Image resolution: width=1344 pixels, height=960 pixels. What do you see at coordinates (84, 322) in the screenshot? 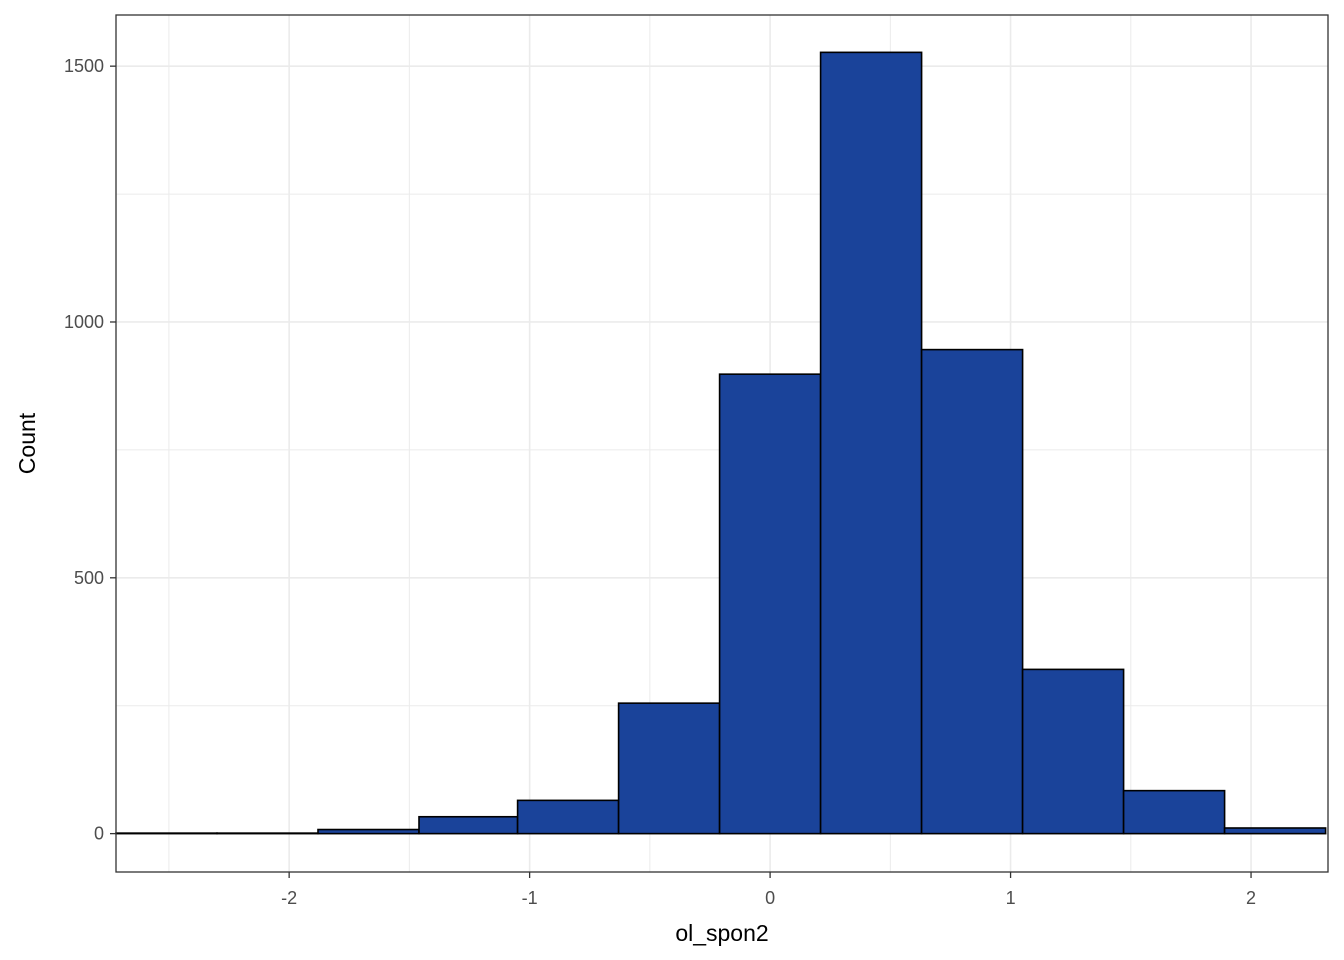
I see `y-tick-label: 1000` at bounding box center [84, 322].